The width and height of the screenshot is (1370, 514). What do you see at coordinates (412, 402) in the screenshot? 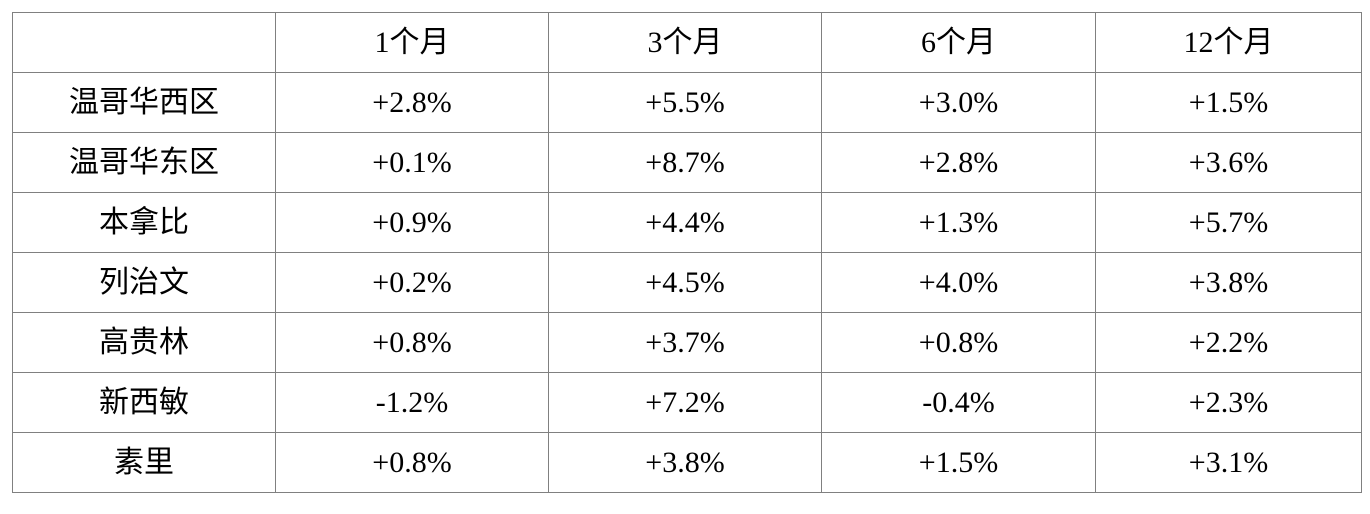
I see `value-cell: -1.2%` at bounding box center [412, 402].